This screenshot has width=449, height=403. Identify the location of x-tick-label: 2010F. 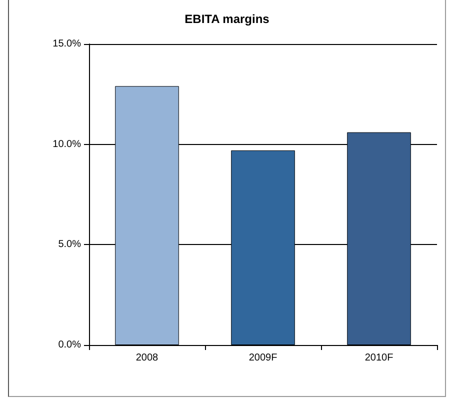
(379, 358).